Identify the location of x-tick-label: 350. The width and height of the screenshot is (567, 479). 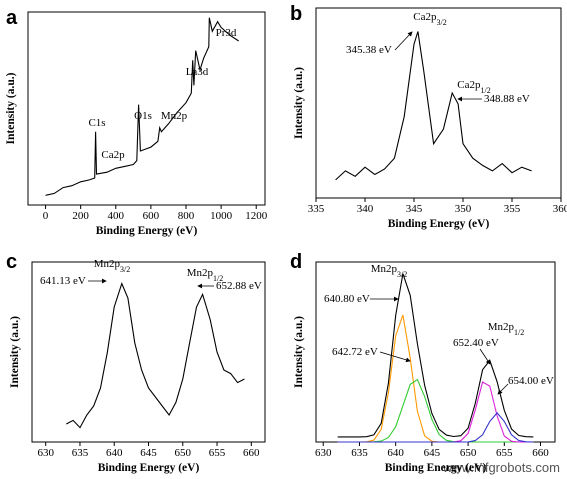
(463, 209).